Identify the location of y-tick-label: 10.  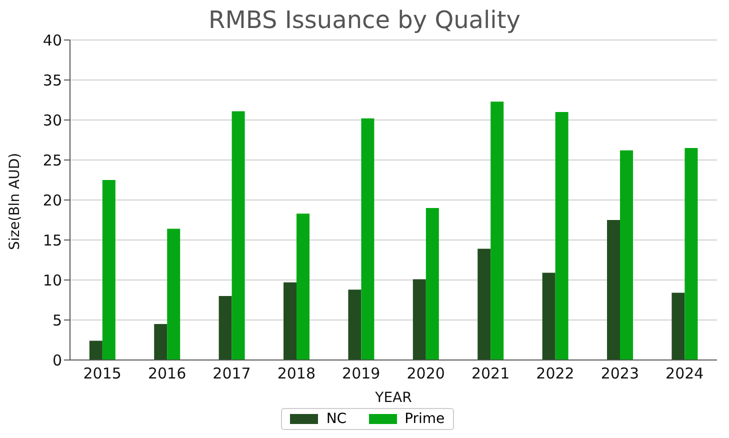
(52, 280).